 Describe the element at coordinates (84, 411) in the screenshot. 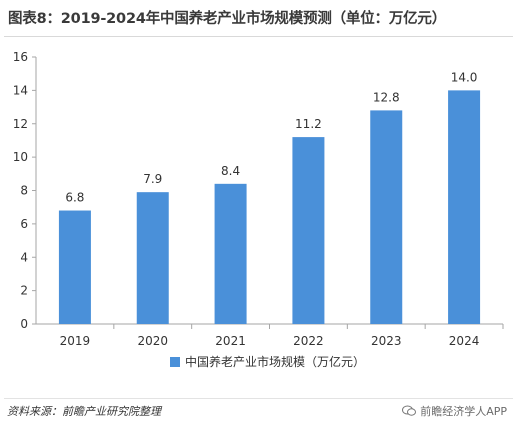

I see `source-note: 资料来源：前瞻产业研究院整理` at that location.